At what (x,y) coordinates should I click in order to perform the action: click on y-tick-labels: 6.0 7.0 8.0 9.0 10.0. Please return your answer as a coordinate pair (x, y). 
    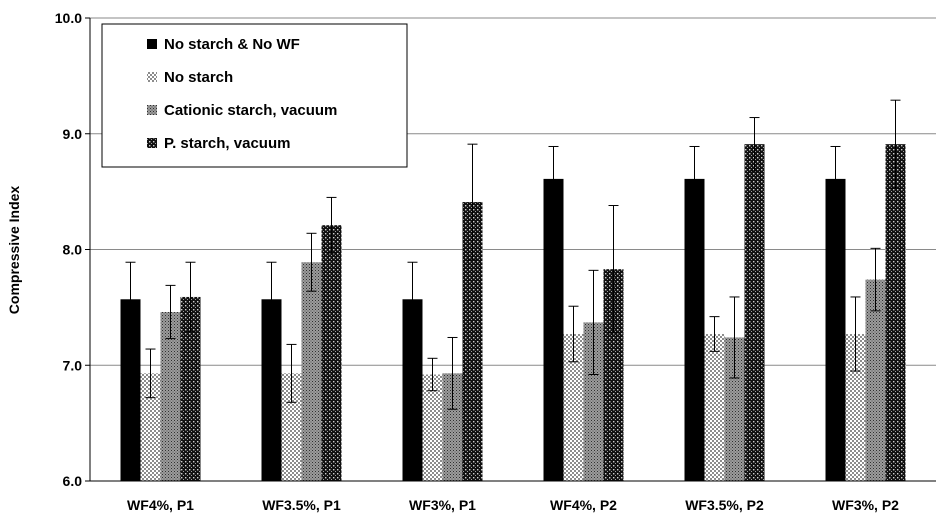
    Looking at the image, I should click on (68, 249).